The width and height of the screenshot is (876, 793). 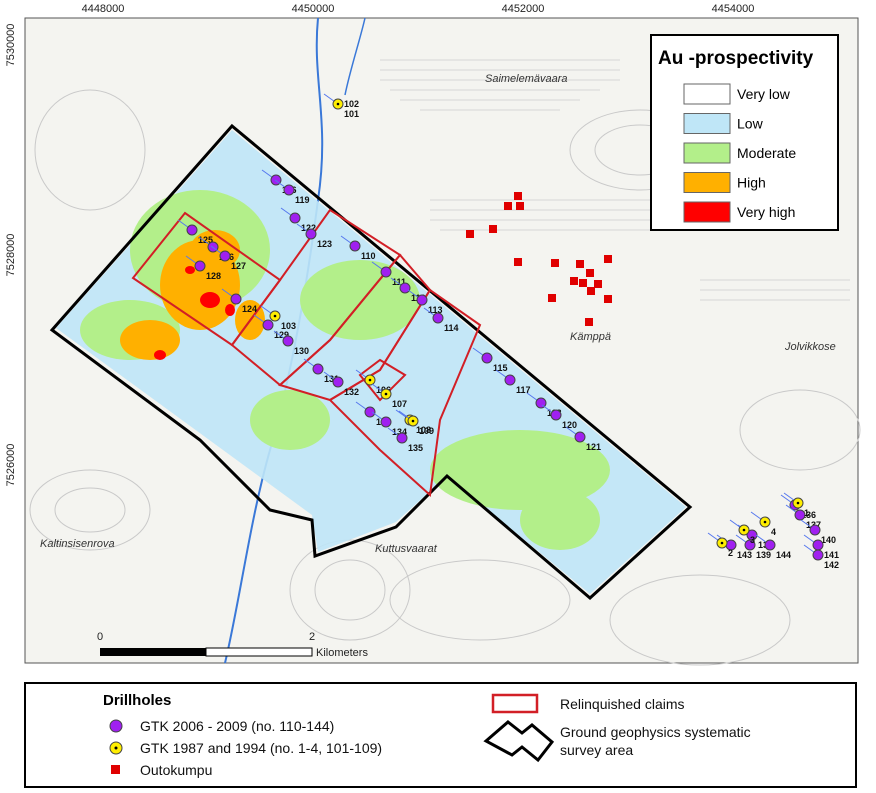 I want to click on drillhole-label: 102, so click(x=351, y=104).